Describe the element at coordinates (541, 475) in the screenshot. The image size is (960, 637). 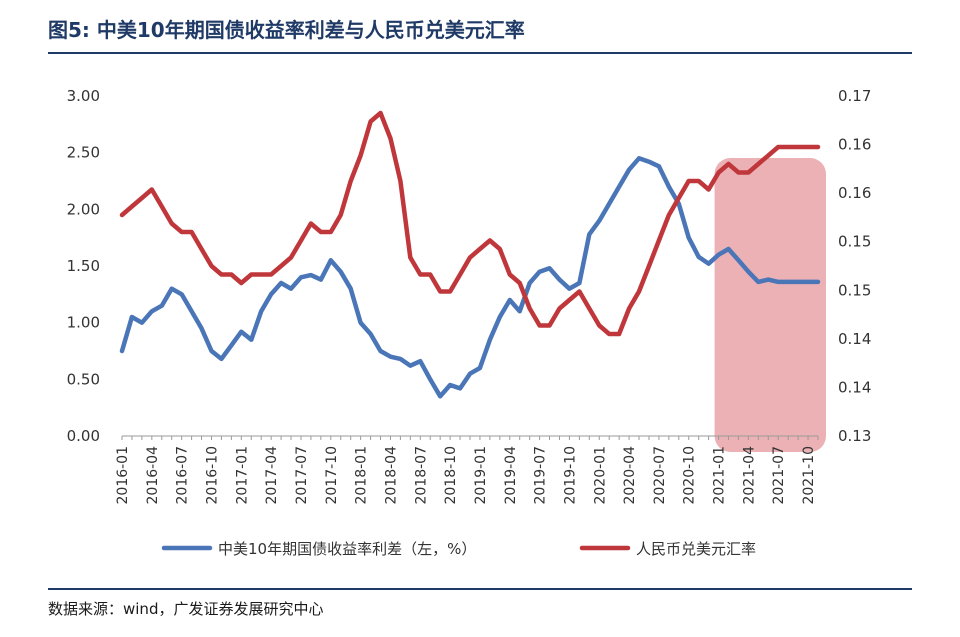
I see `x-tick-label: 2019-07` at that location.